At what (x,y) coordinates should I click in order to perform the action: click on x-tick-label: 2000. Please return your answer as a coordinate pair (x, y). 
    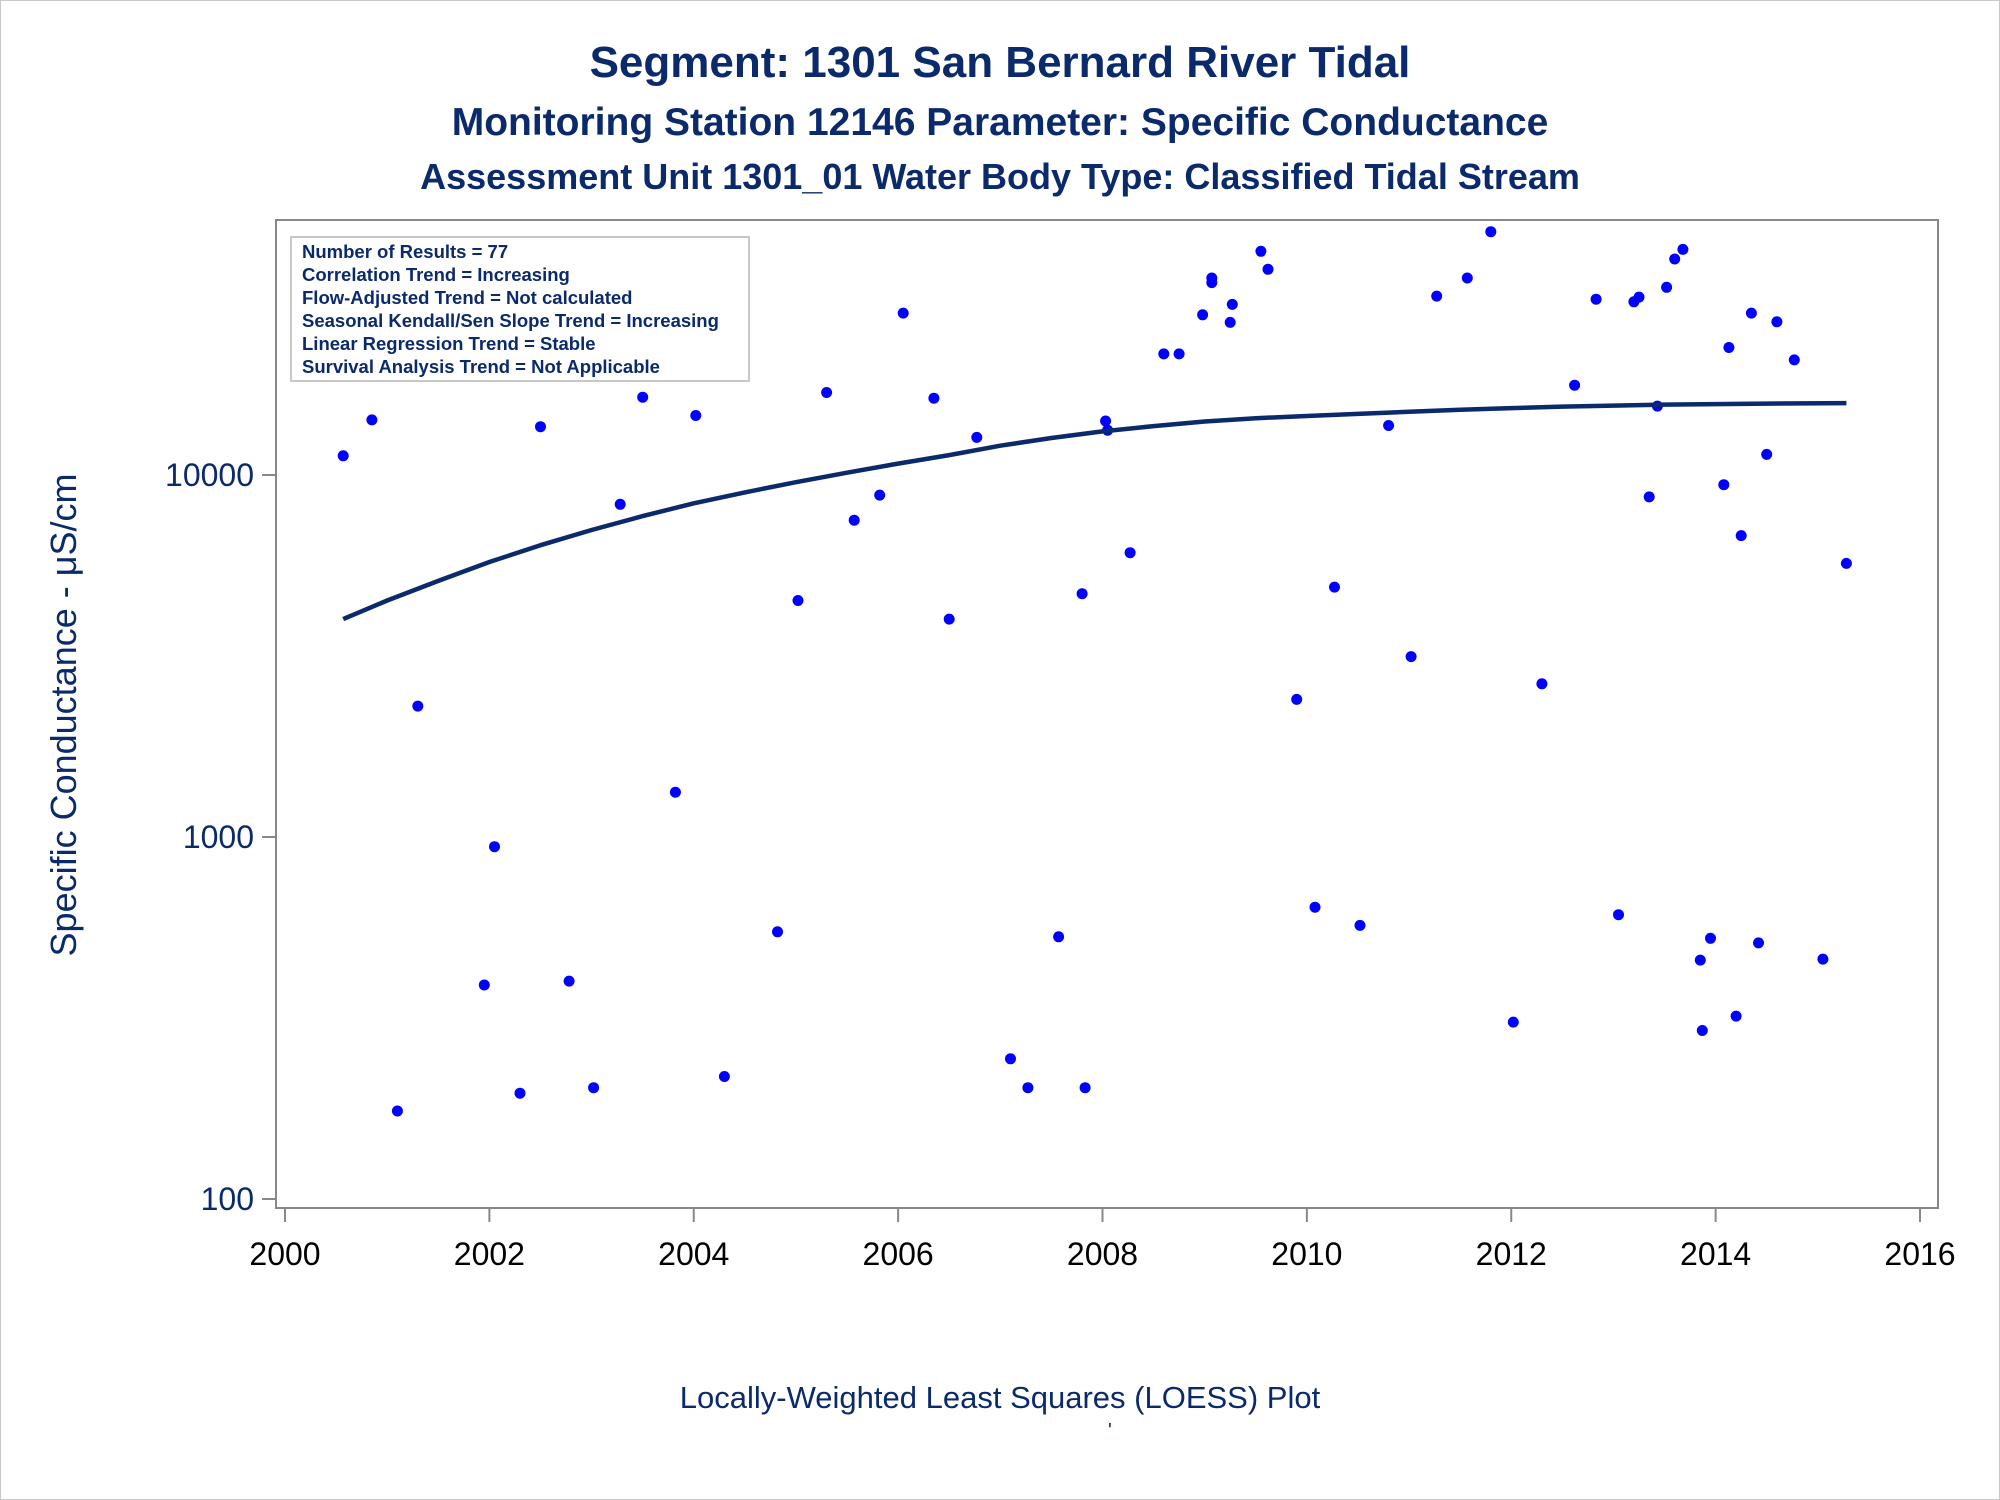
    Looking at the image, I should click on (284, 1254).